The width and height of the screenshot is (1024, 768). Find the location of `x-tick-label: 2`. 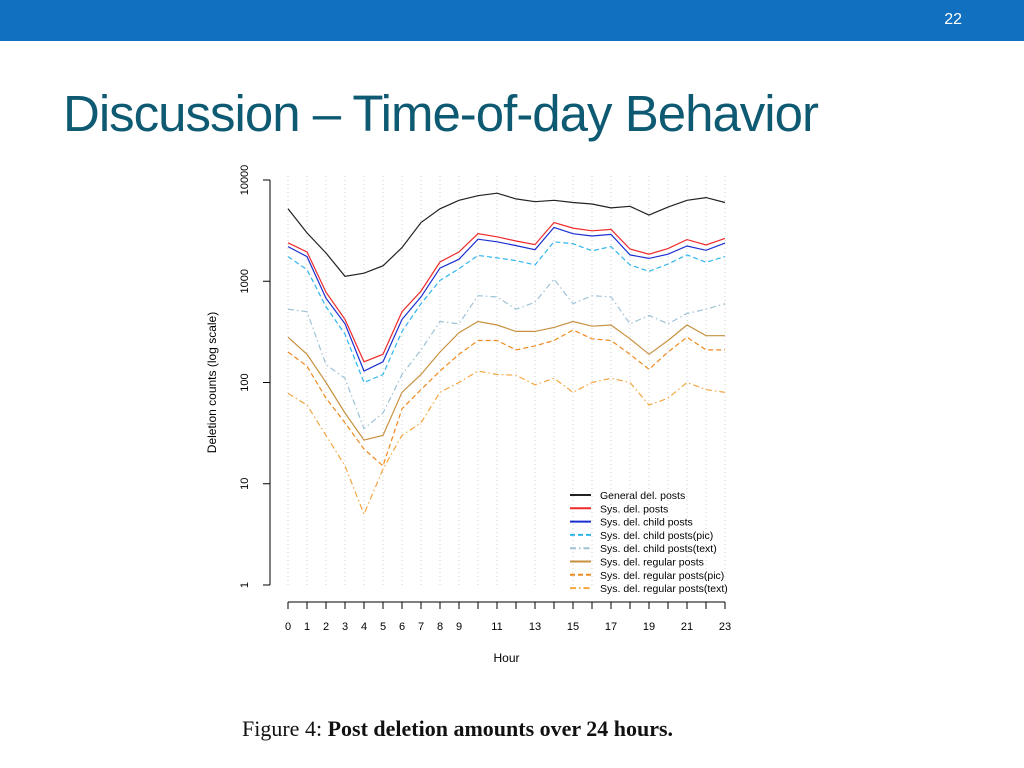

x-tick-label: 2 is located at coordinates (326, 627).